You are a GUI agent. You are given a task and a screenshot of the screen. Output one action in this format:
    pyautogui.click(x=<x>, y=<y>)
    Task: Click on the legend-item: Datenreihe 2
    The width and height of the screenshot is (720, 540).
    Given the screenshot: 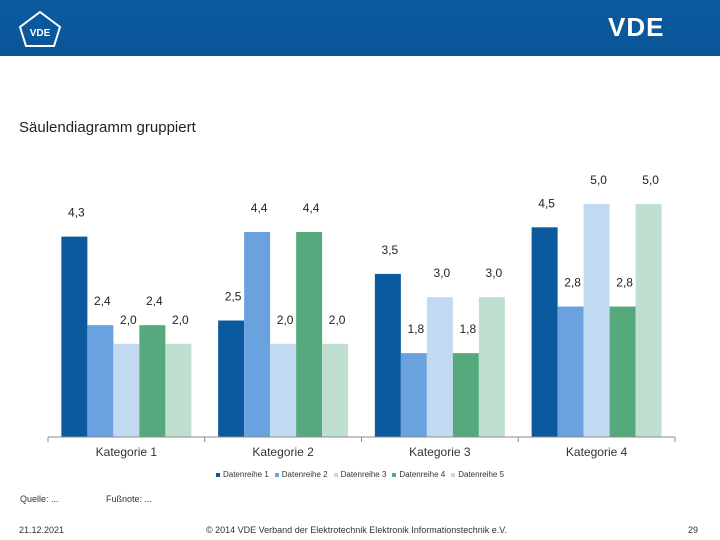 What is the action you would take?
    pyautogui.click(x=301, y=474)
    